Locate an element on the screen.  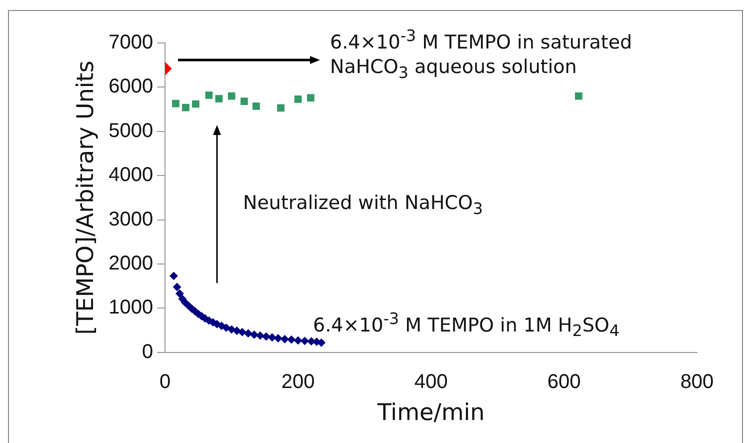
y-tick-label: 3000 is located at coordinates (131, 219).